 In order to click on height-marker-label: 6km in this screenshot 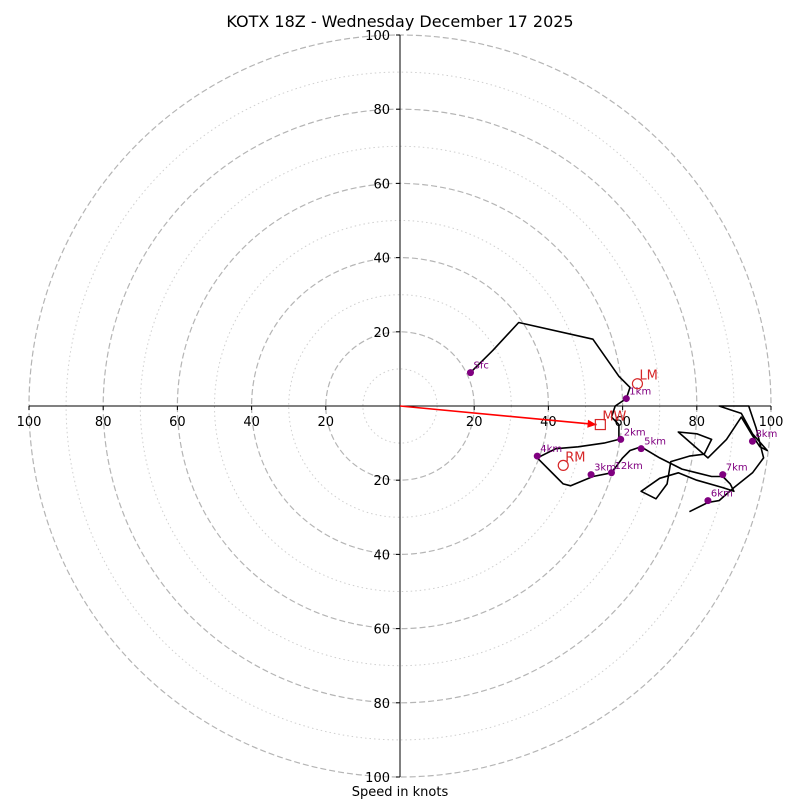, I will do `click(722, 494)`.